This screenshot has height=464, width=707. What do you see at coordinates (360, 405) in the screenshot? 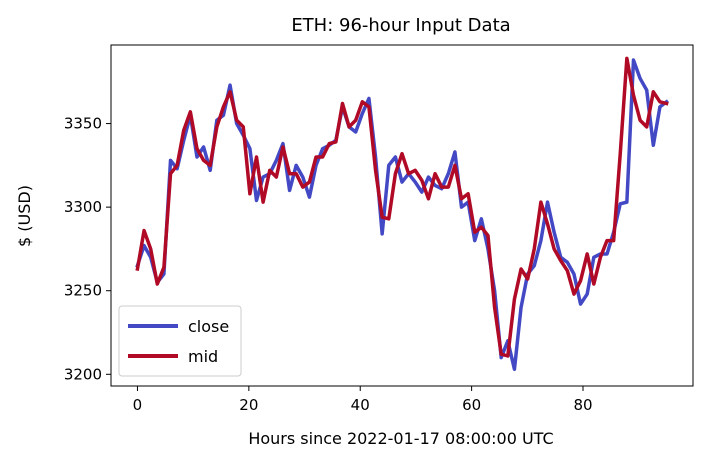
I see `x-tick-label: 40` at bounding box center [360, 405].